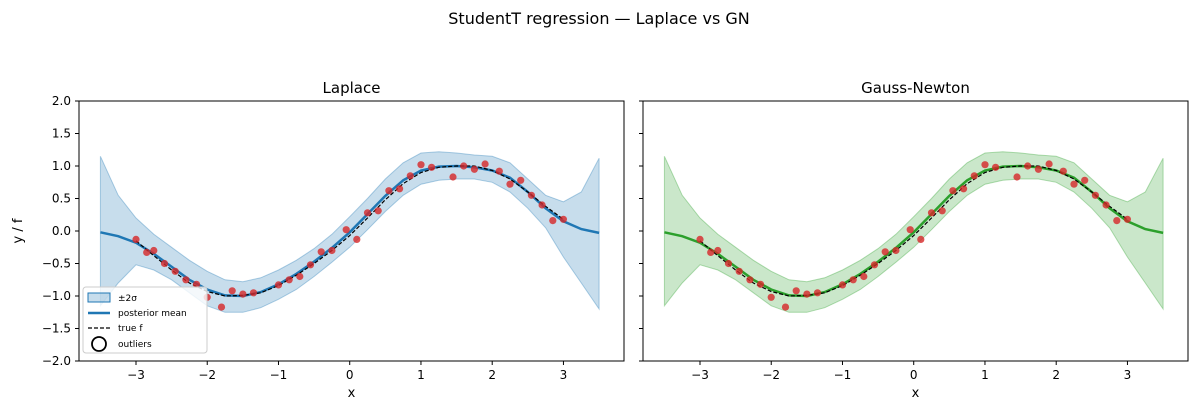 The image size is (1198, 417). What do you see at coordinates (152, 314) in the screenshot?
I see `legend-mean-label: posterior mean` at bounding box center [152, 314].